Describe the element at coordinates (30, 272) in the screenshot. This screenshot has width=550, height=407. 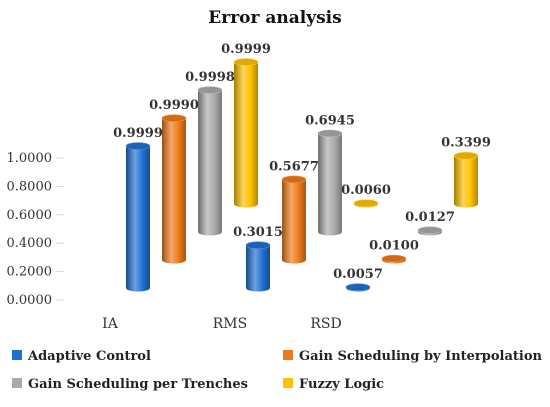
I see `y-tick-label: 0.2000` at that location.